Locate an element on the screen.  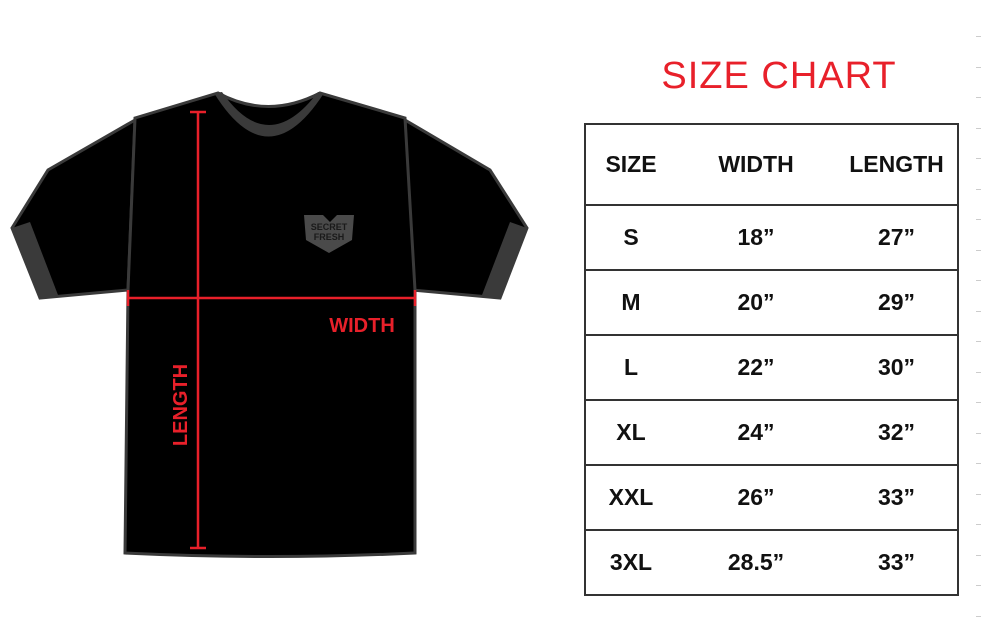
table-row: S 18” 27” is located at coordinates (771, 238).